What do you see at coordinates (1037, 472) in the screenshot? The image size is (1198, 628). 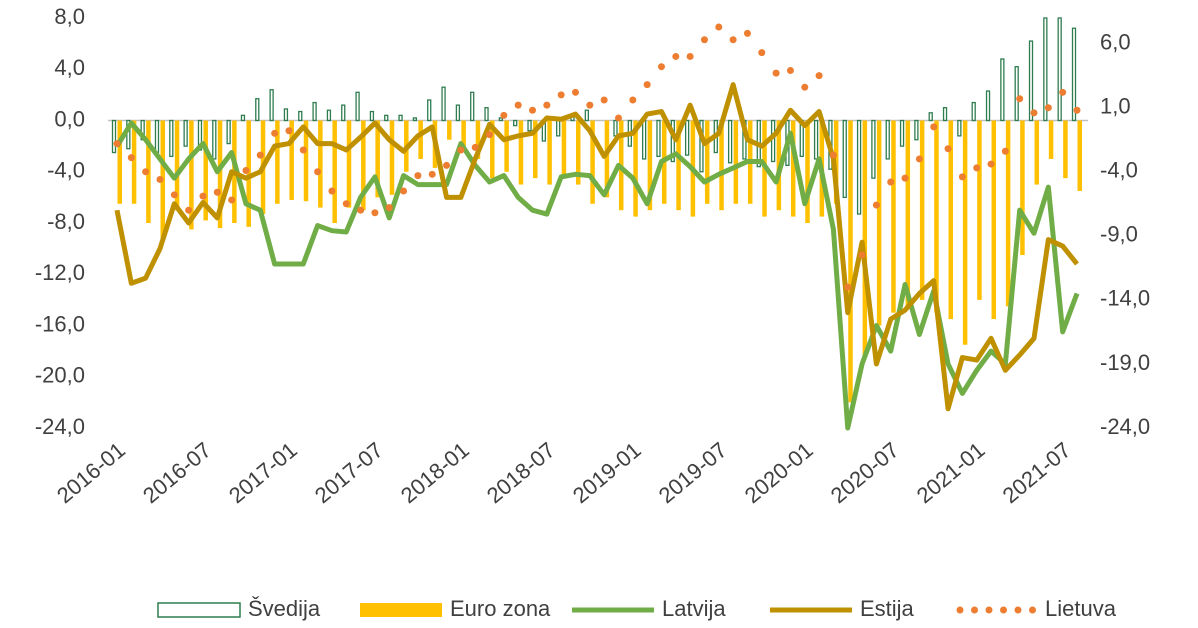 I see `x-tick-label: 2021-07` at bounding box center [1037, 472].